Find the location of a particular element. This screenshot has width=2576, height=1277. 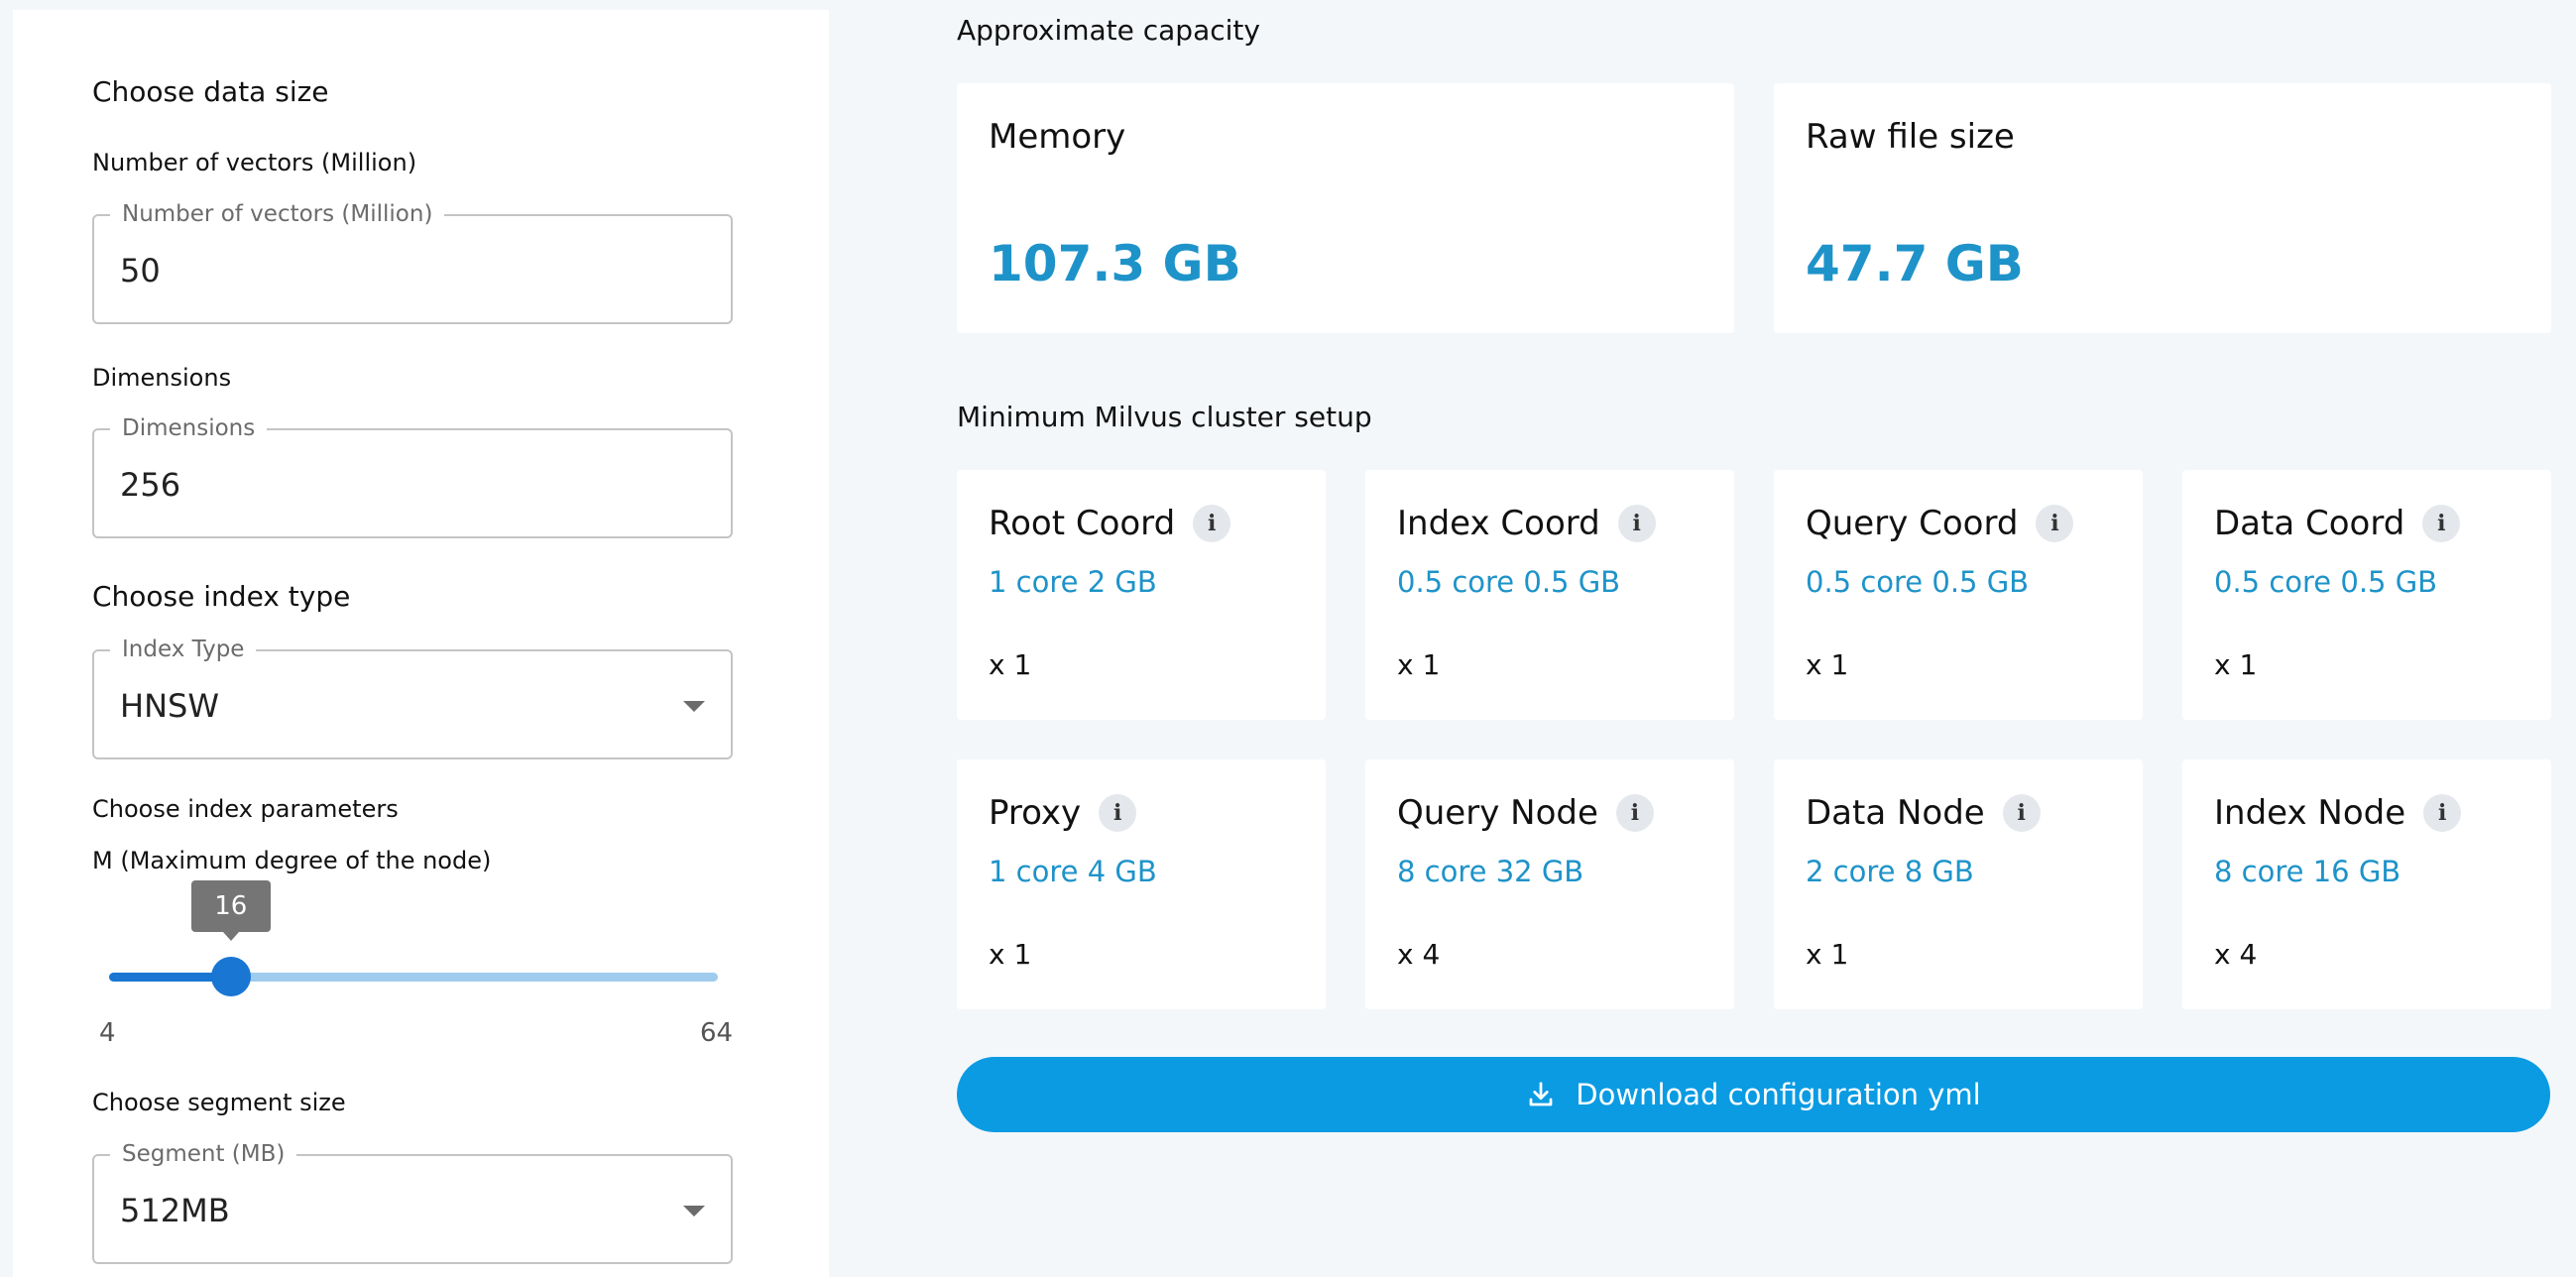

node-title: Data Node is located at coordinates (1895, 813).